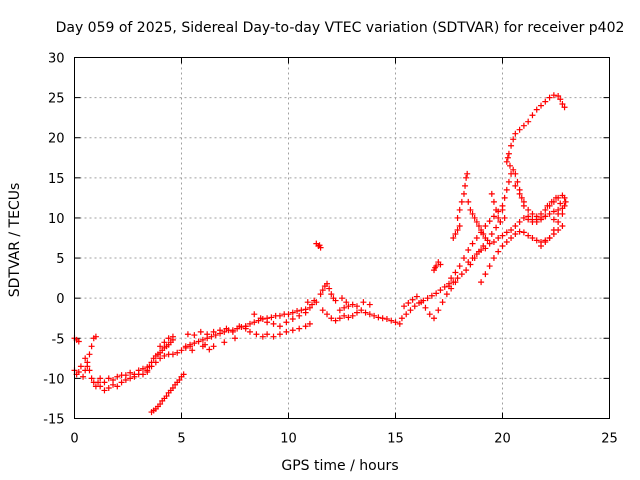 The height and width of the screenshot is (480, 640). Describe the element at coordinates (58, 339) in the screenshot. I see `y-tick-label: -5` at that location.